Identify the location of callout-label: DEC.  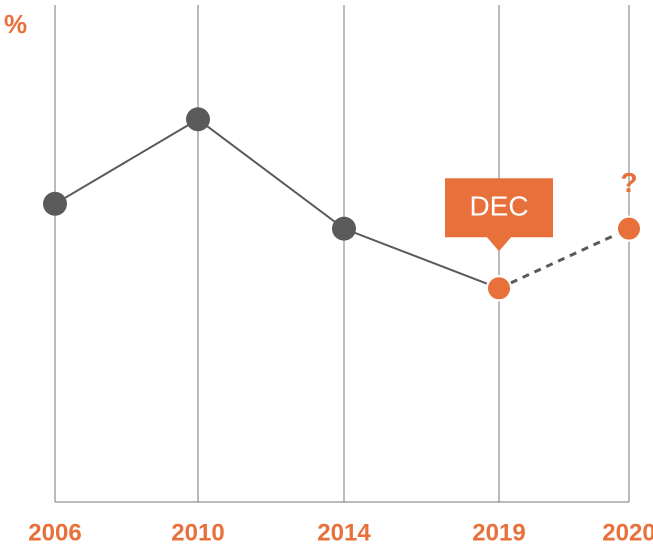
(498, 206).